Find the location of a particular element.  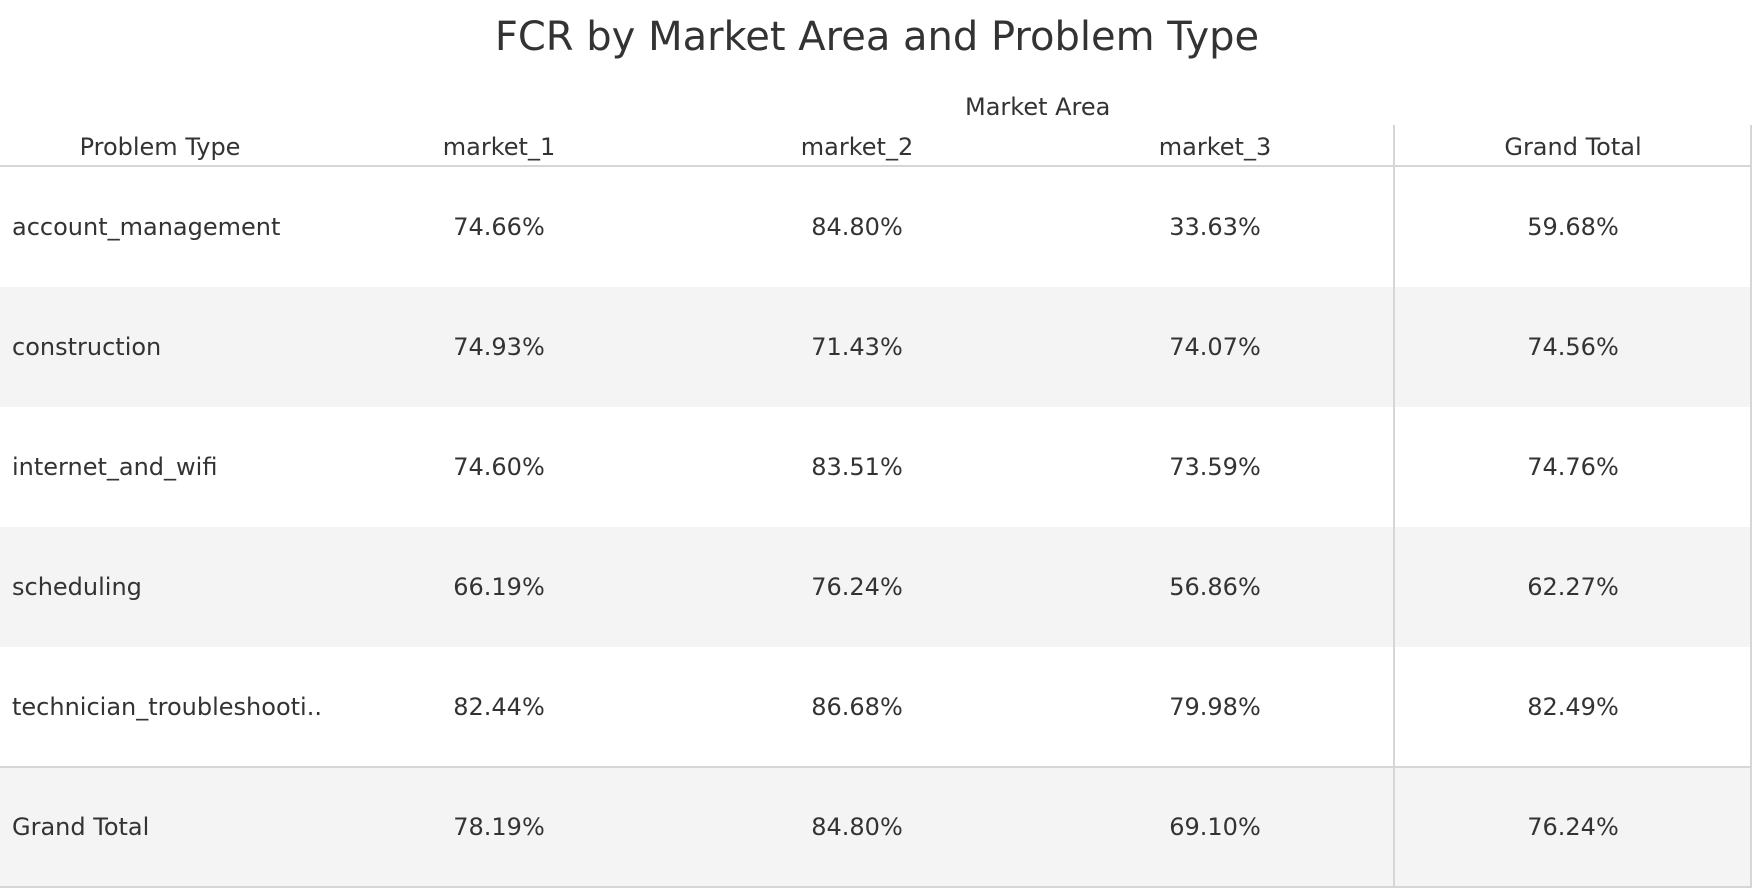

row-label: scheduling is located at coordinates (77, 587).